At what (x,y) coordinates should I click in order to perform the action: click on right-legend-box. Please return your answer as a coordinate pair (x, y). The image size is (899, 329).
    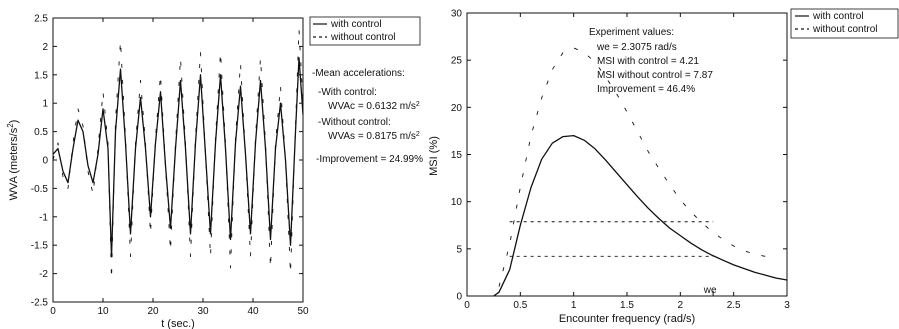
    Looking at the image, I should click on (844, 23).